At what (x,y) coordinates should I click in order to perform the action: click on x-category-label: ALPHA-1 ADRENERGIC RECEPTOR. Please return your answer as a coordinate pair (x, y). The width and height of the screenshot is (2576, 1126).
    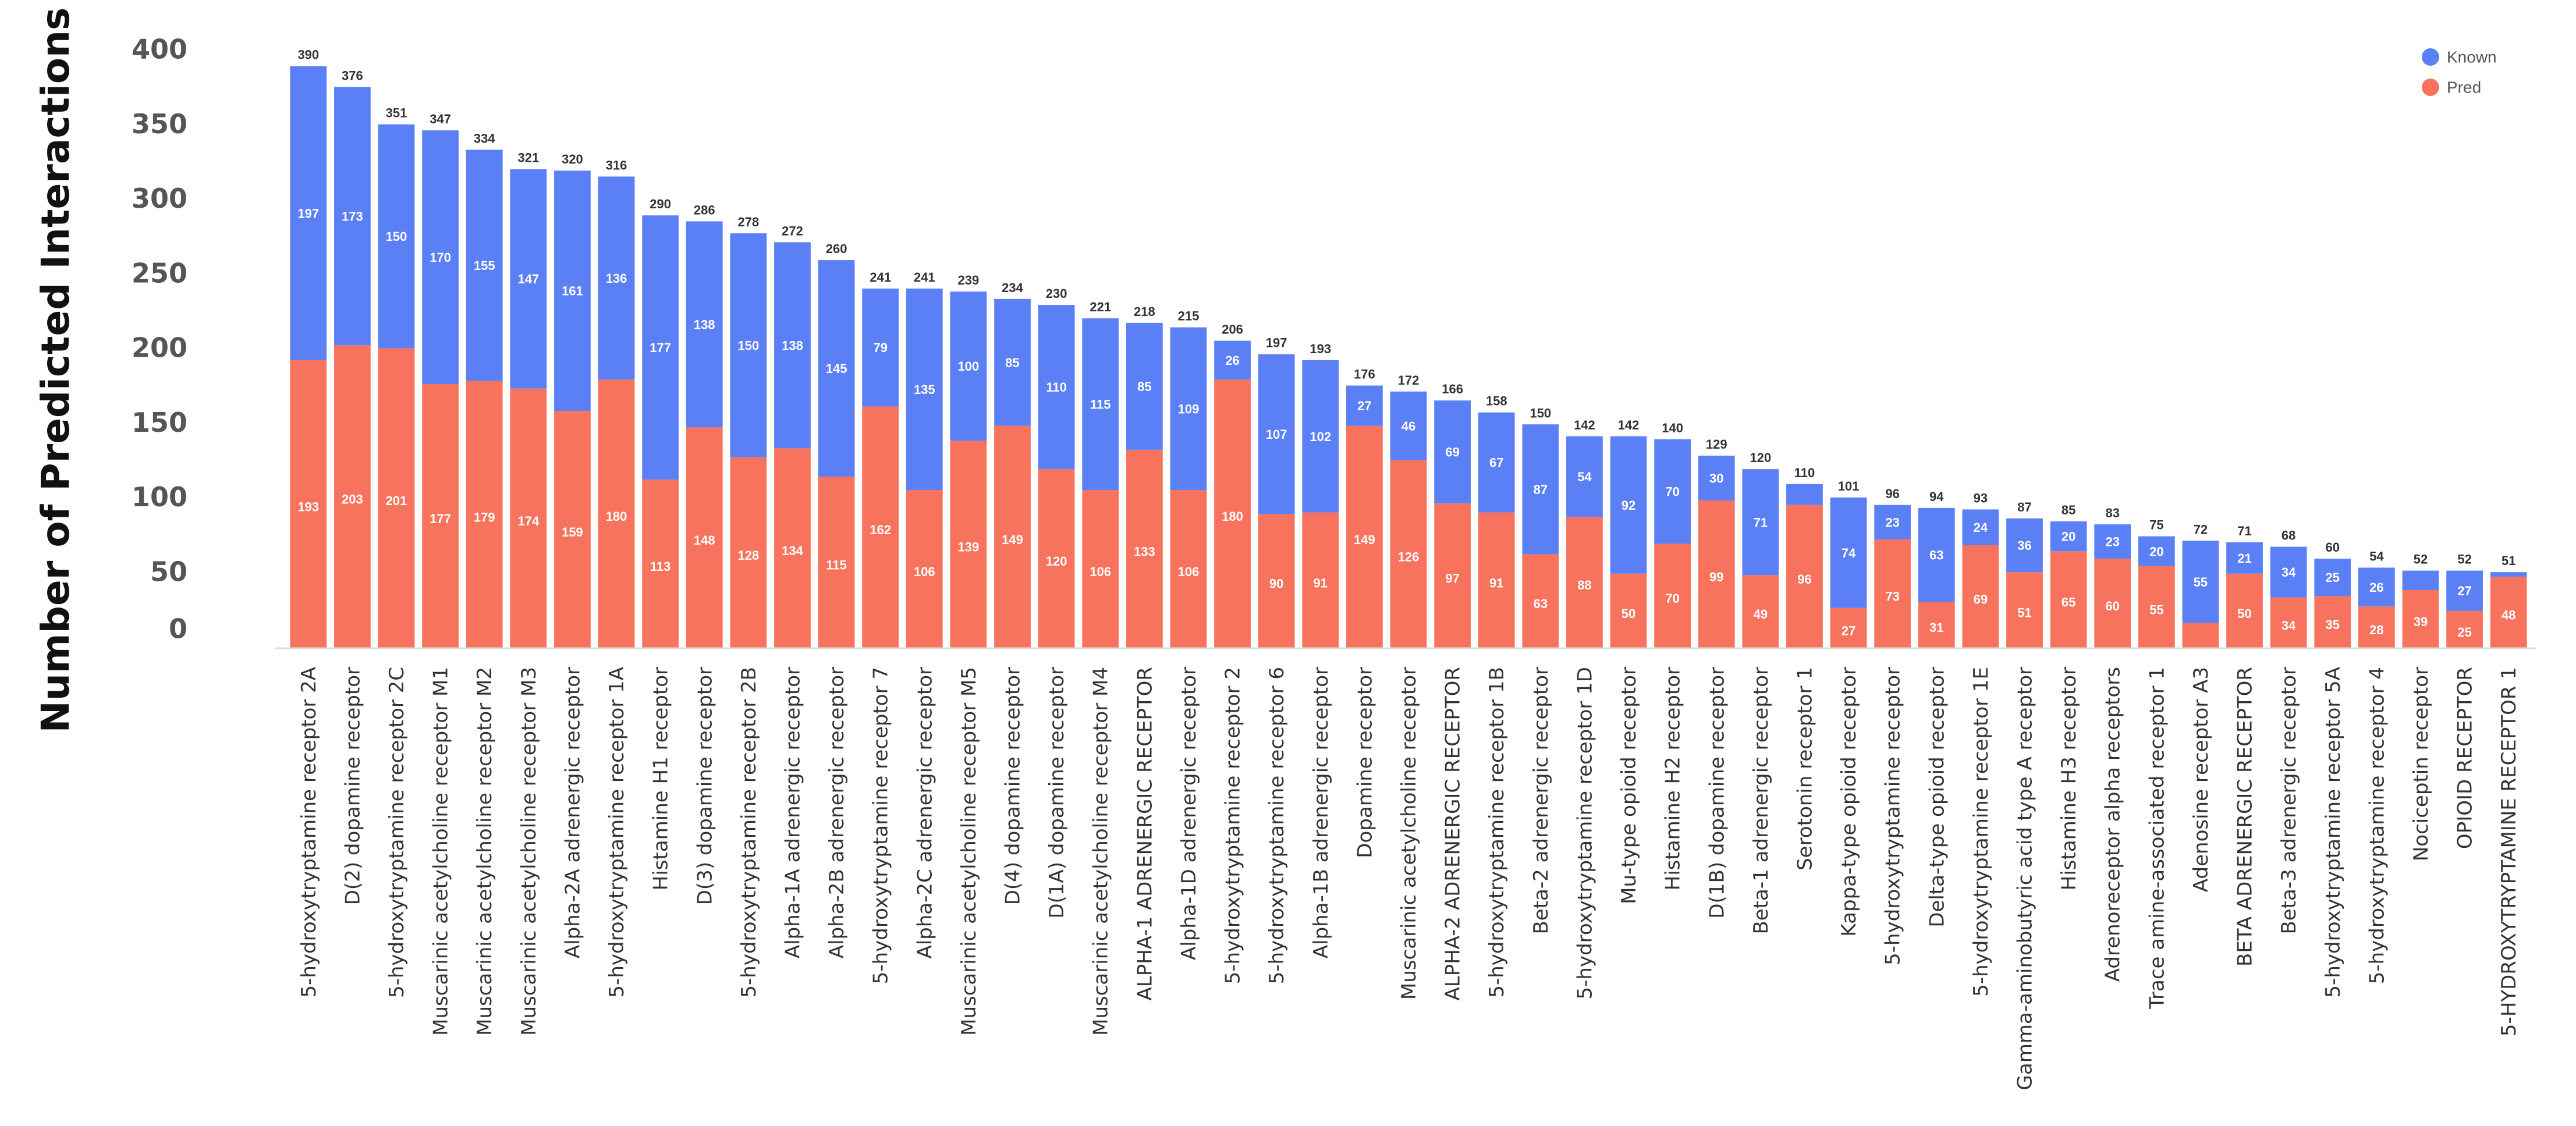
    Looking at the image, I should click on (1144, 833).